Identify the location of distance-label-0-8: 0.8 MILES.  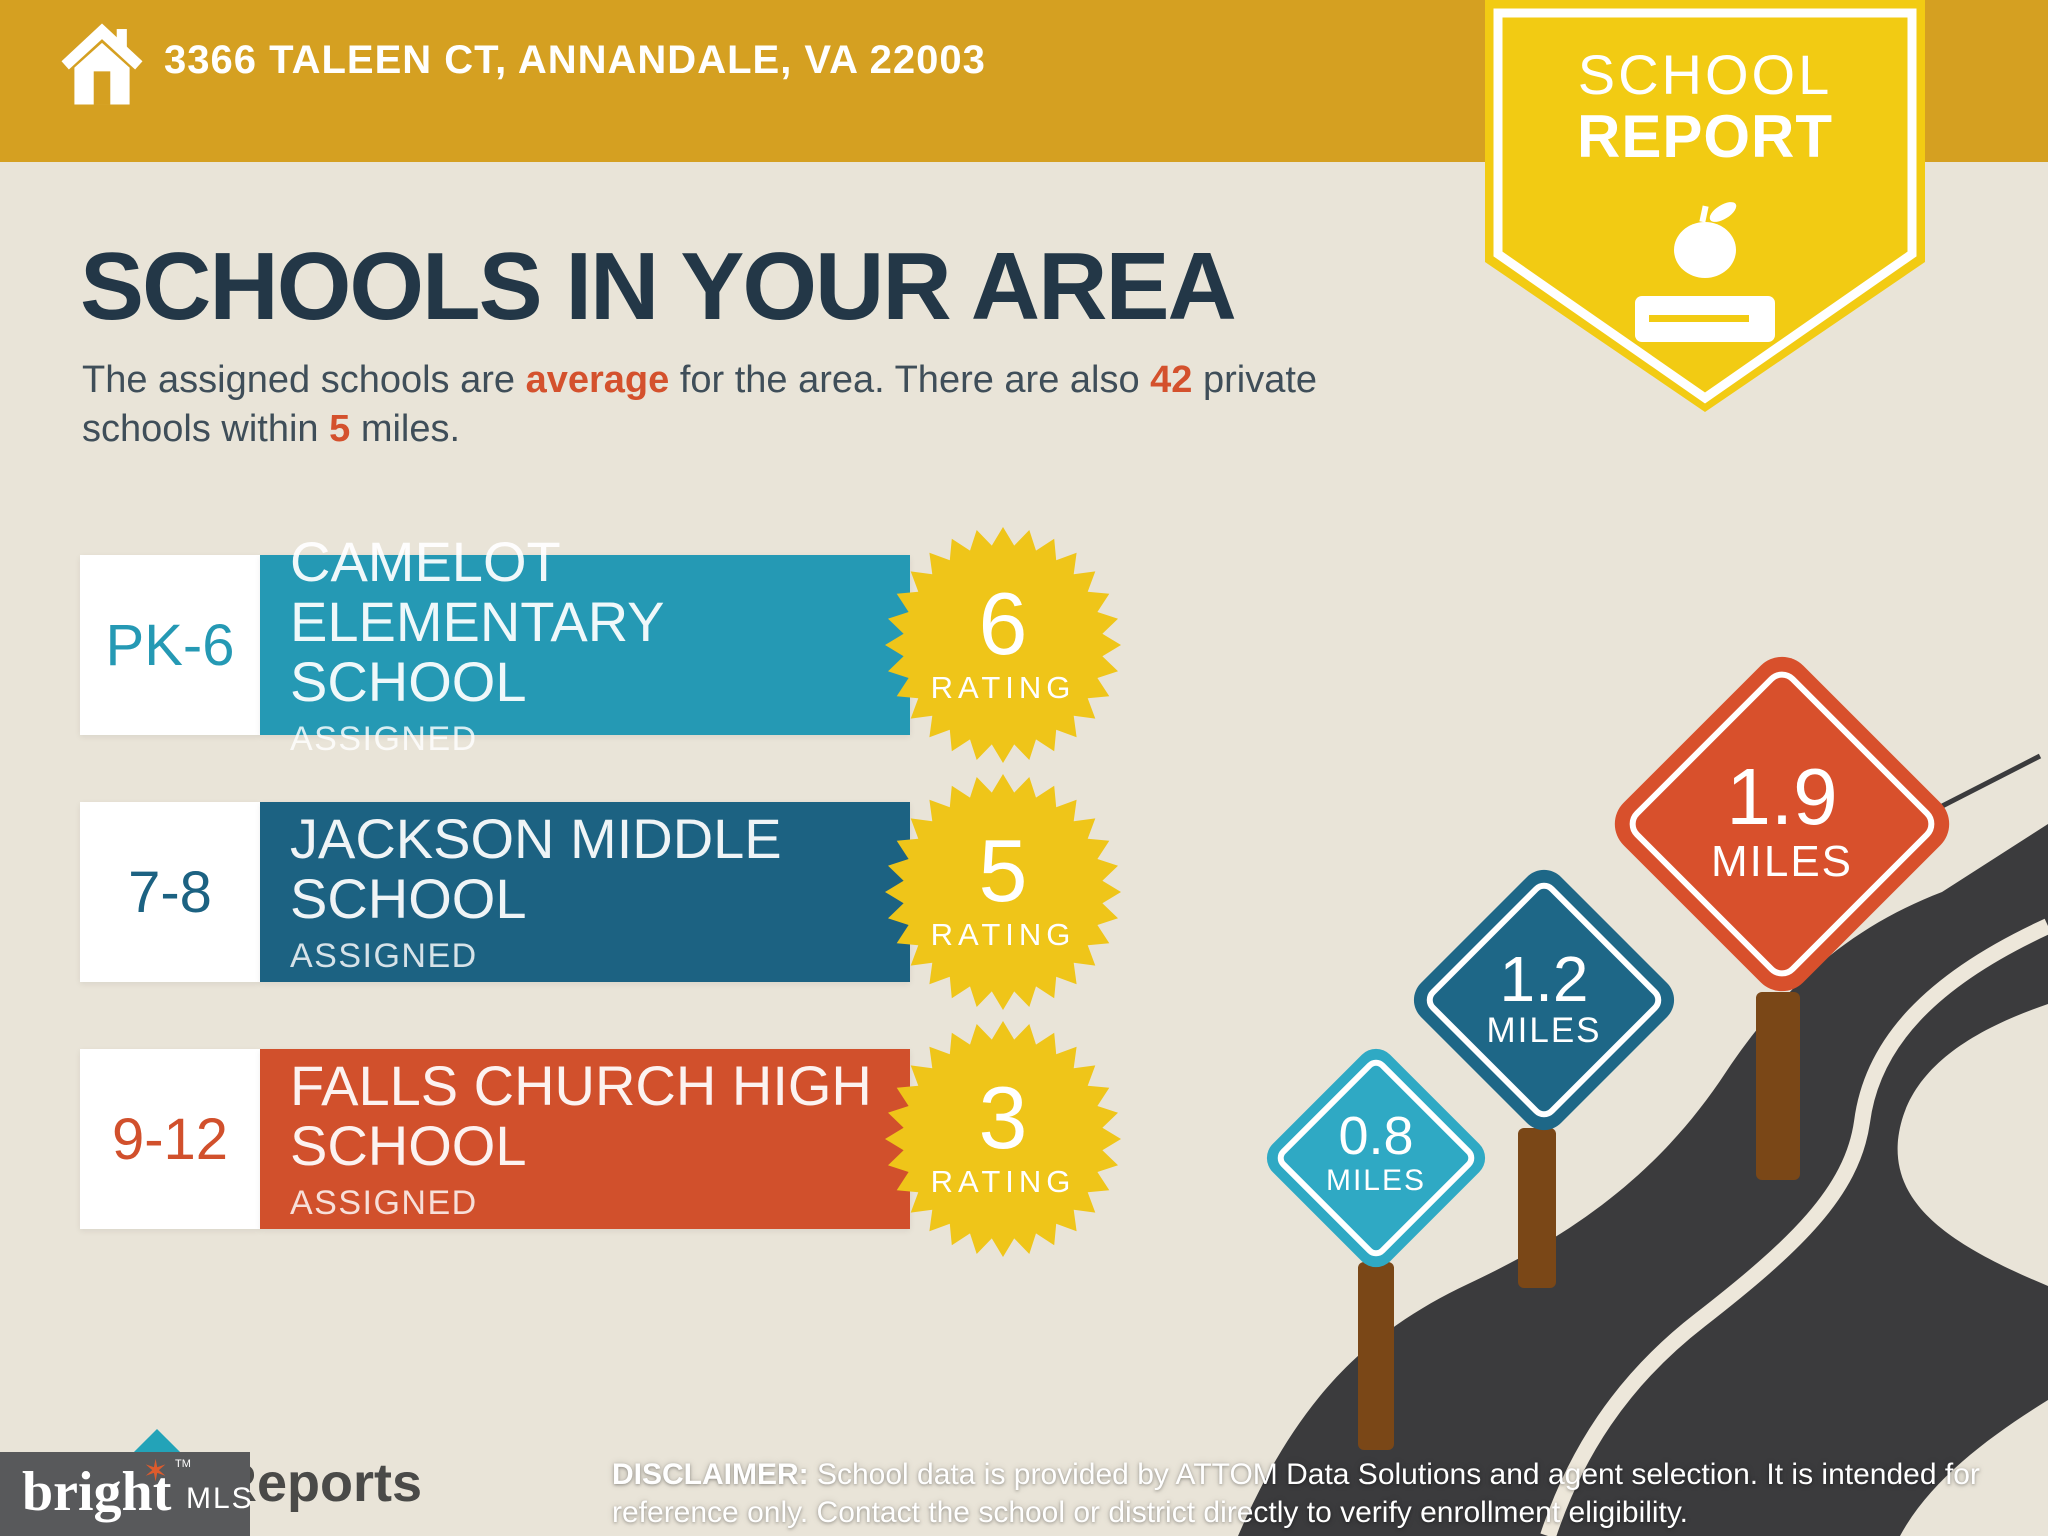
(1376, 1152).